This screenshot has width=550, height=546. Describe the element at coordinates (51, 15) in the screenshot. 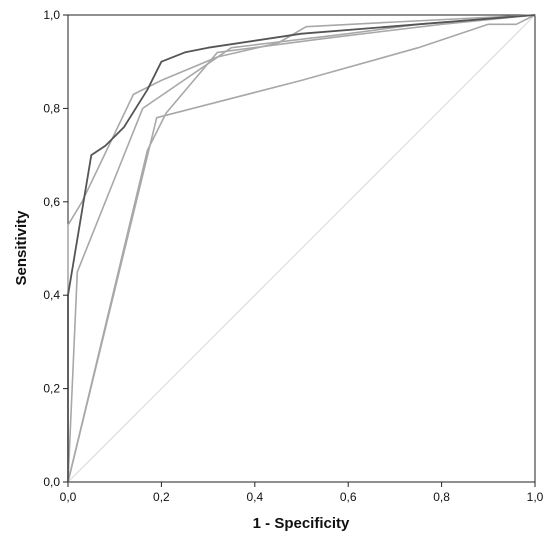

I see `y-tick-label: 1,0` at that location.